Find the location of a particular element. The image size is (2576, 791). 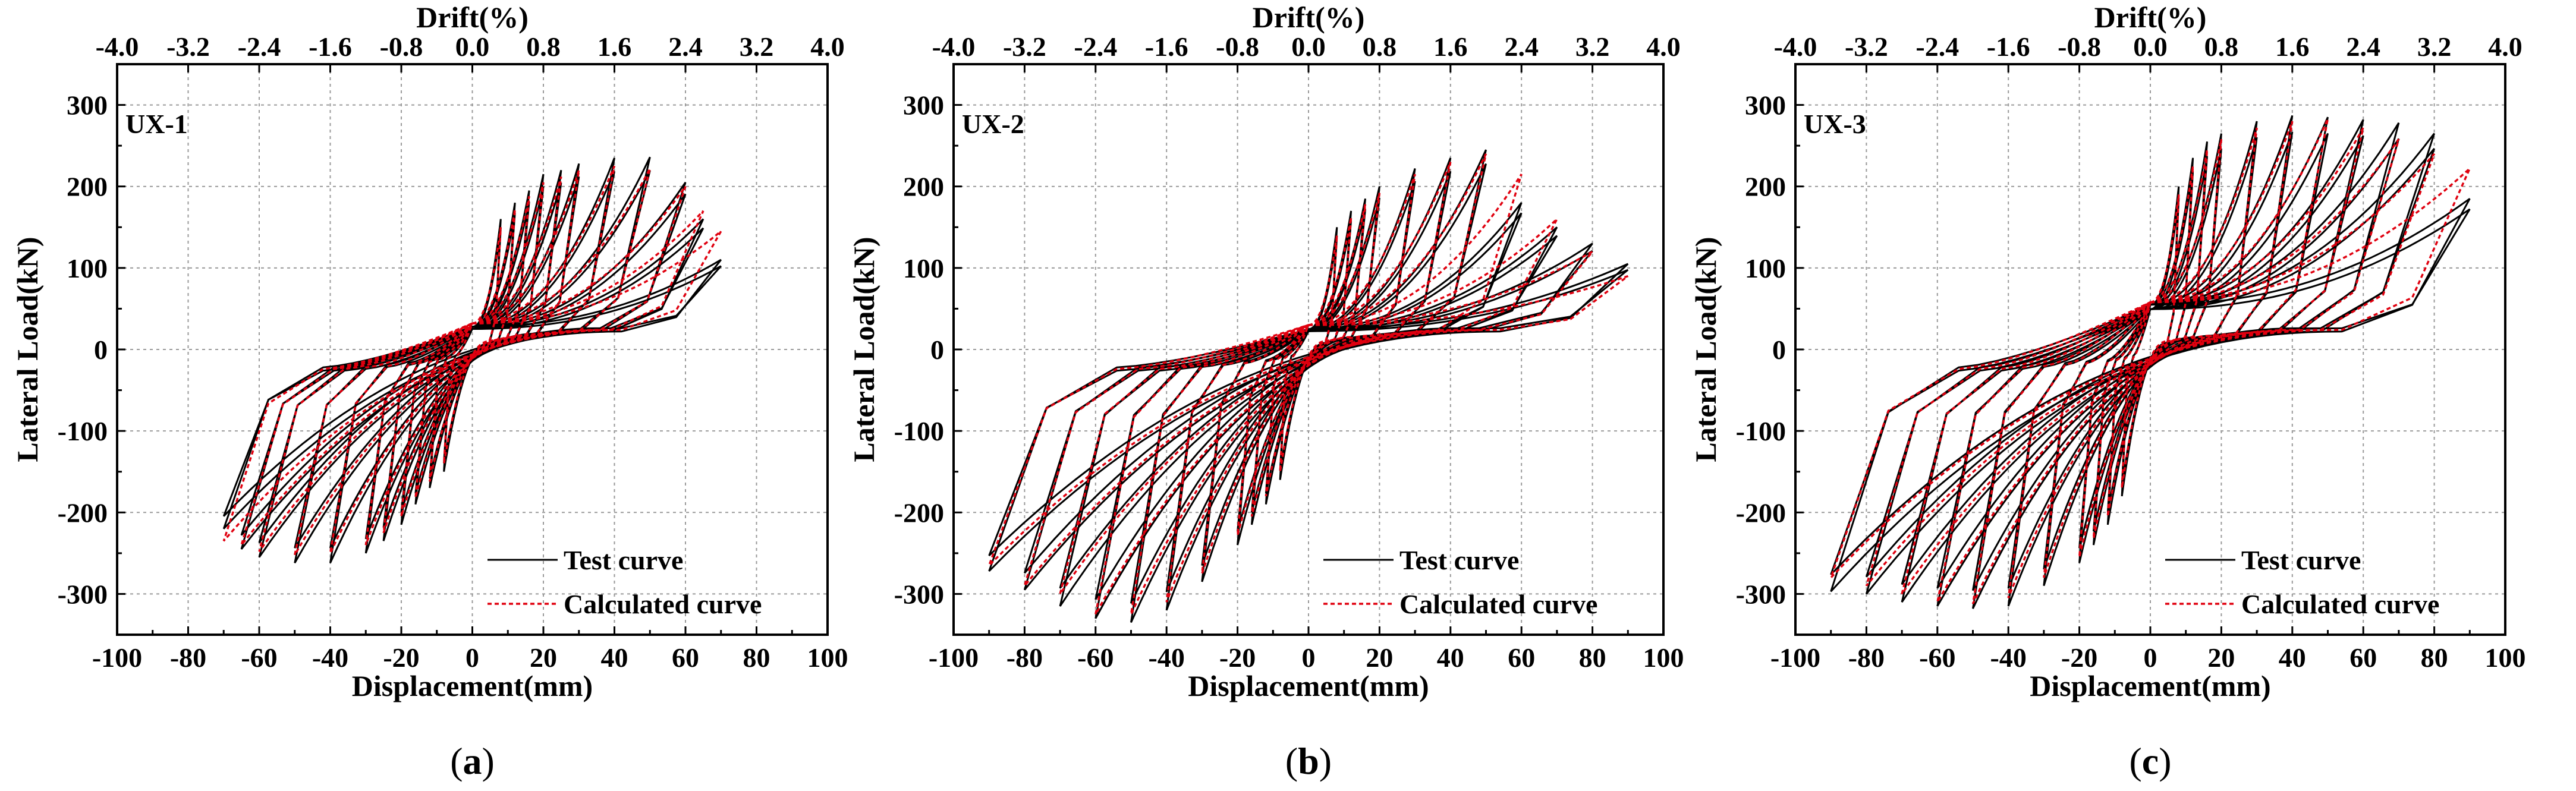

test-curve-loop-repeat is located at coordinates (472, 391).